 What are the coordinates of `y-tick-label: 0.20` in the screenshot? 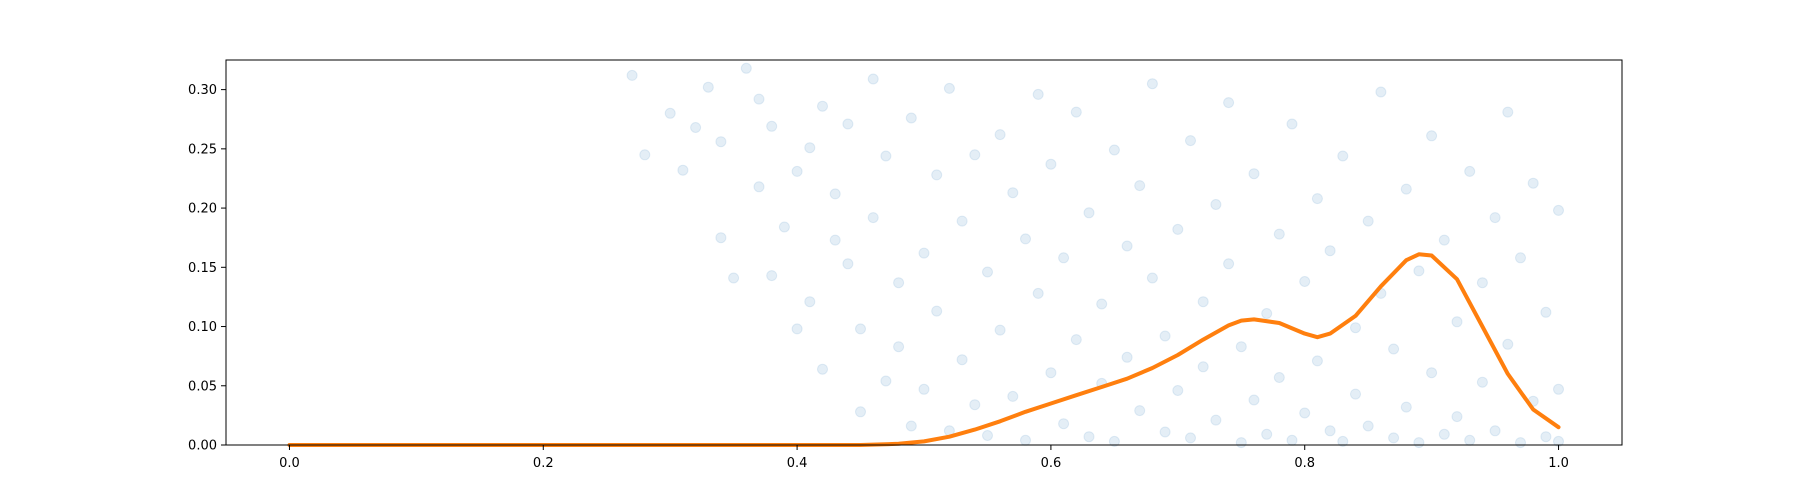 It's located at (202, 209).